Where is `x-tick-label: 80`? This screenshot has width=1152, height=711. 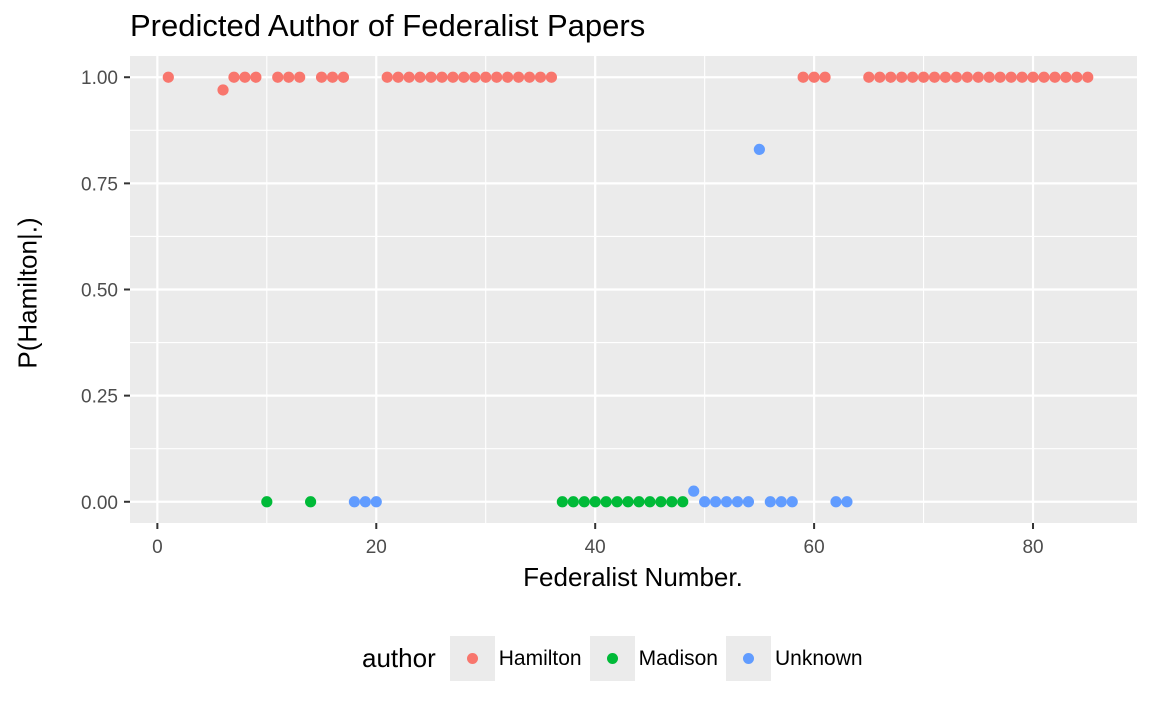
x-tick-label: 80 is located at coordinates (1032, 547).